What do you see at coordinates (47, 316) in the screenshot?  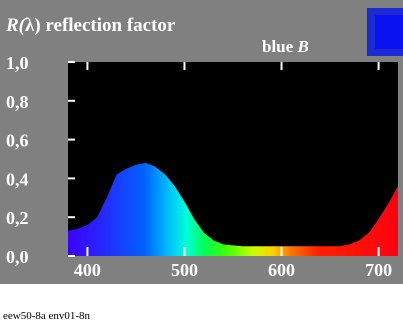 I see `footer-text: eew50-8a env01-8n` at bounding box center [47, 316].